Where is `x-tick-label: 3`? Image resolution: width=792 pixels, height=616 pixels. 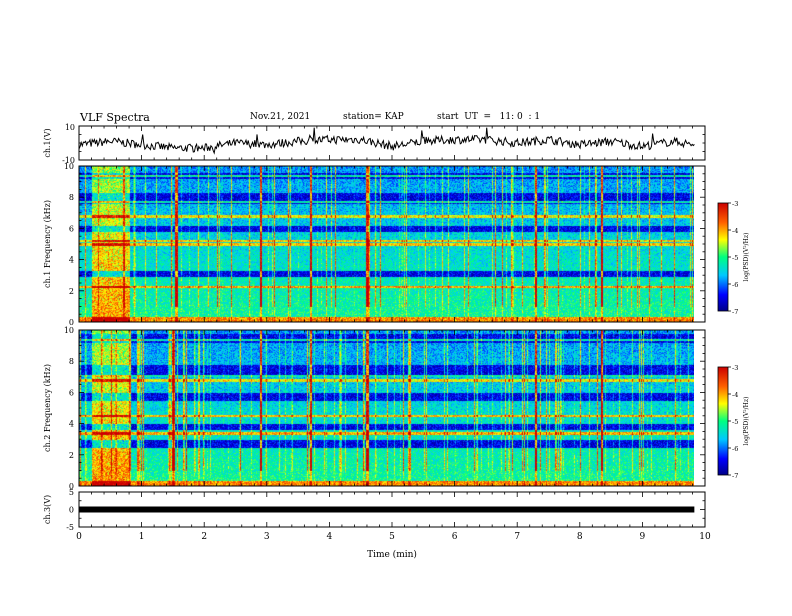
x-tick-label: 3 is located at coordinates (267, 537).